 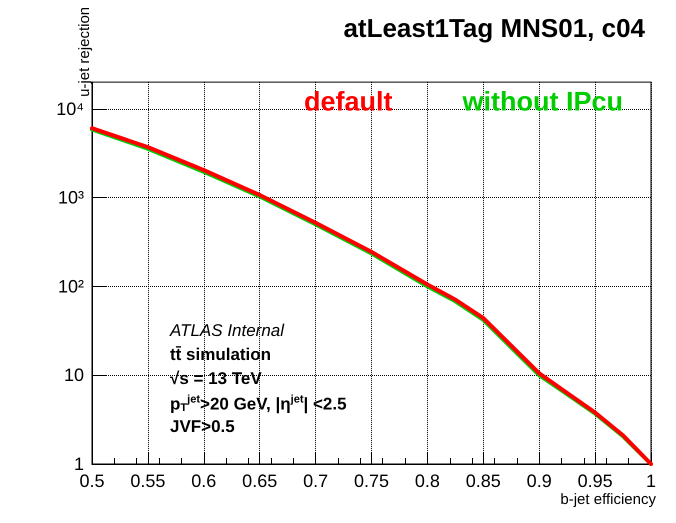 What do you see at coordinates (227, 330) in the screenshot?
I see `annotation: ATLAS Internal` at bounding box center [227, 330].